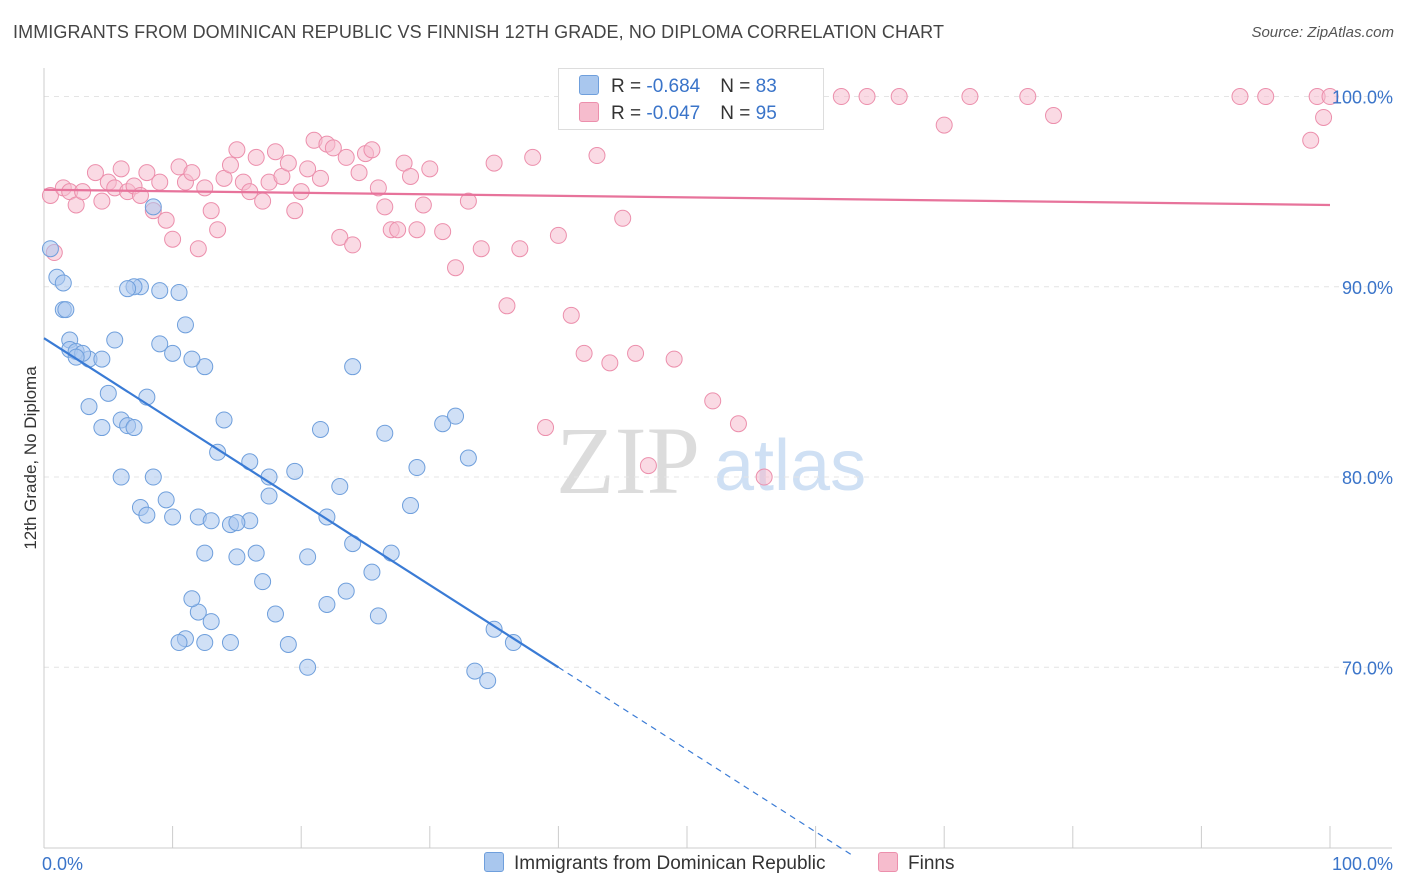 Image resolution: width=1406 pixels, height=892 pixels. I want to click on watermark-zip: ZIP, so click(628, 460).